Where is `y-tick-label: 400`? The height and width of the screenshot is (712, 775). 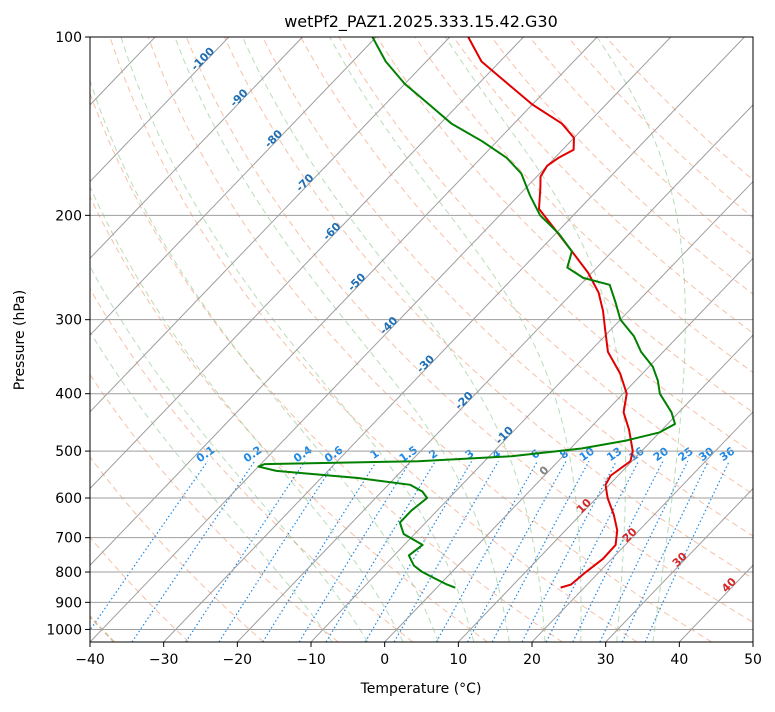
y-tick-label: 400 is located at coordinates (68, 395).